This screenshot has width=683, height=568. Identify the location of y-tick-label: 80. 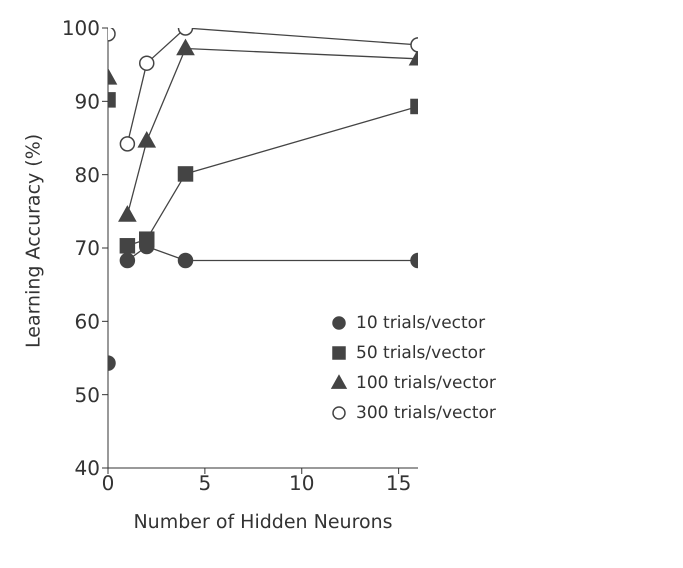
(87, 174).